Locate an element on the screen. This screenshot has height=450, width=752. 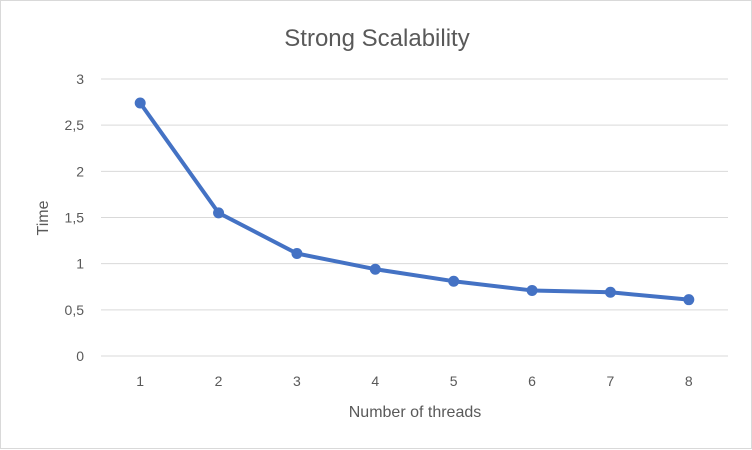
y-tick-label: 1,5 is located at coordinates (75, 218).